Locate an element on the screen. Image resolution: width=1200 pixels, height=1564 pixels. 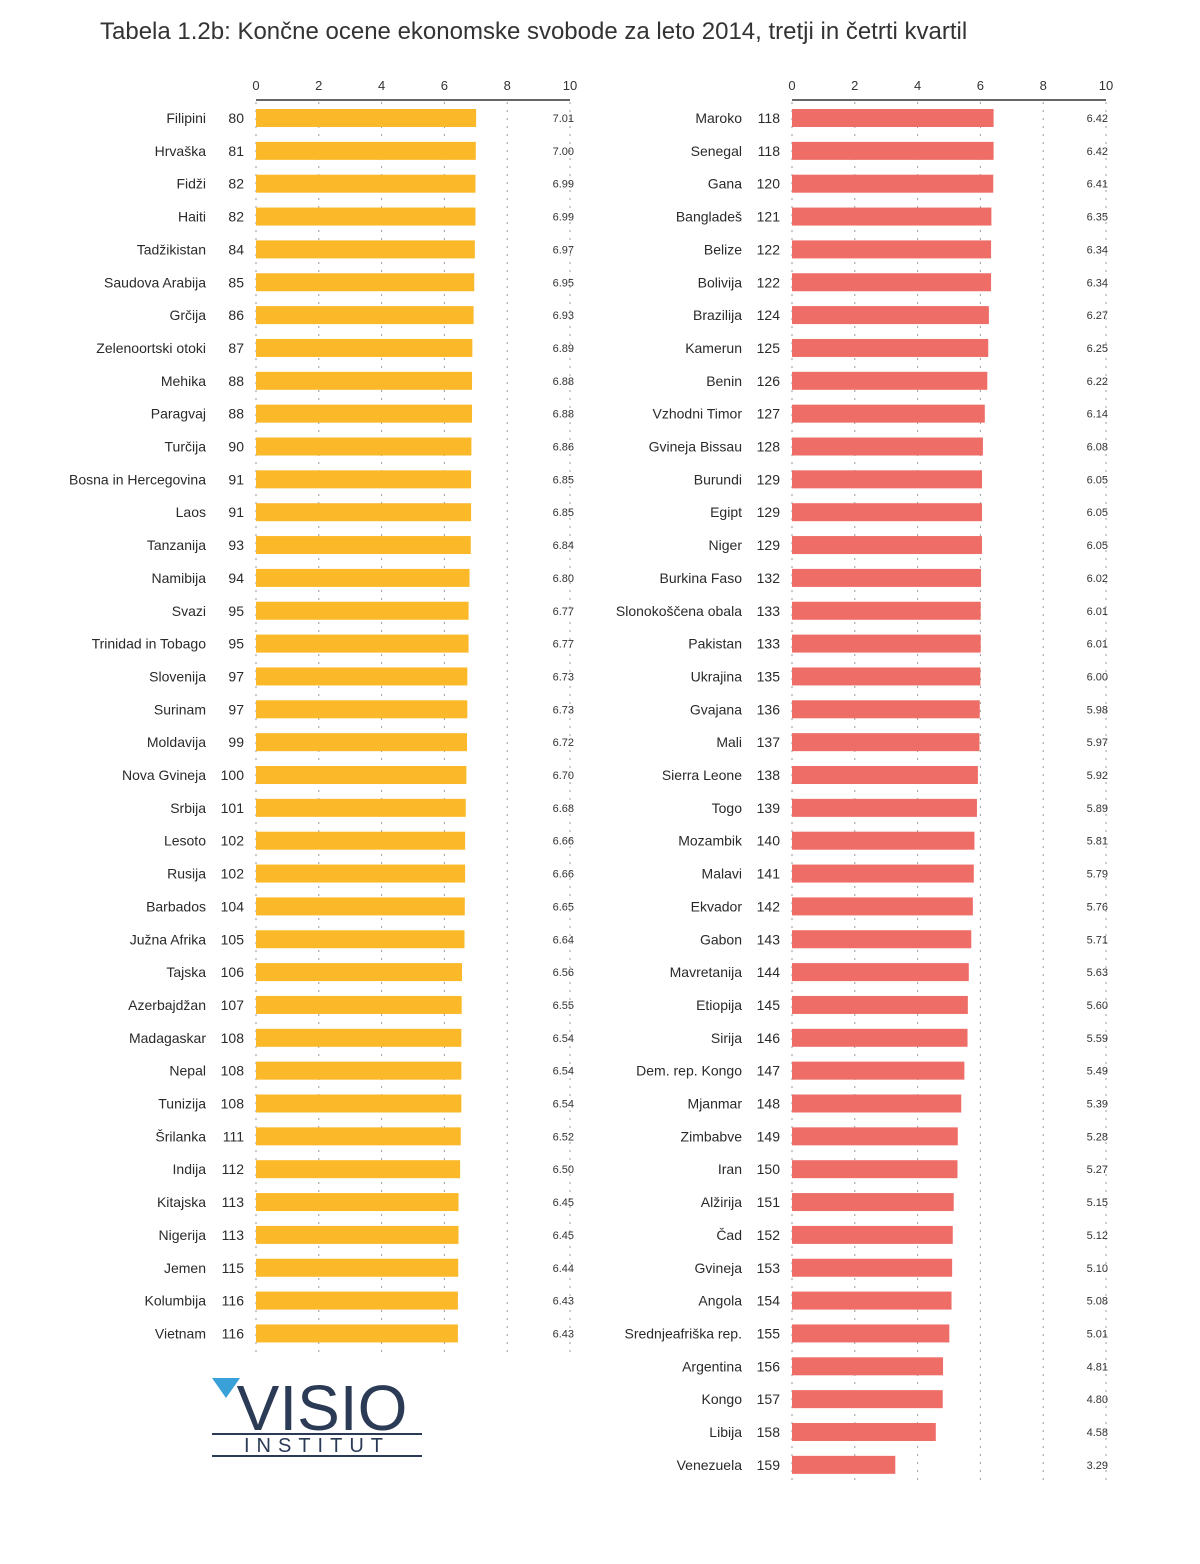
left-value-label: 6.84 is located at coordinates (563, 546).